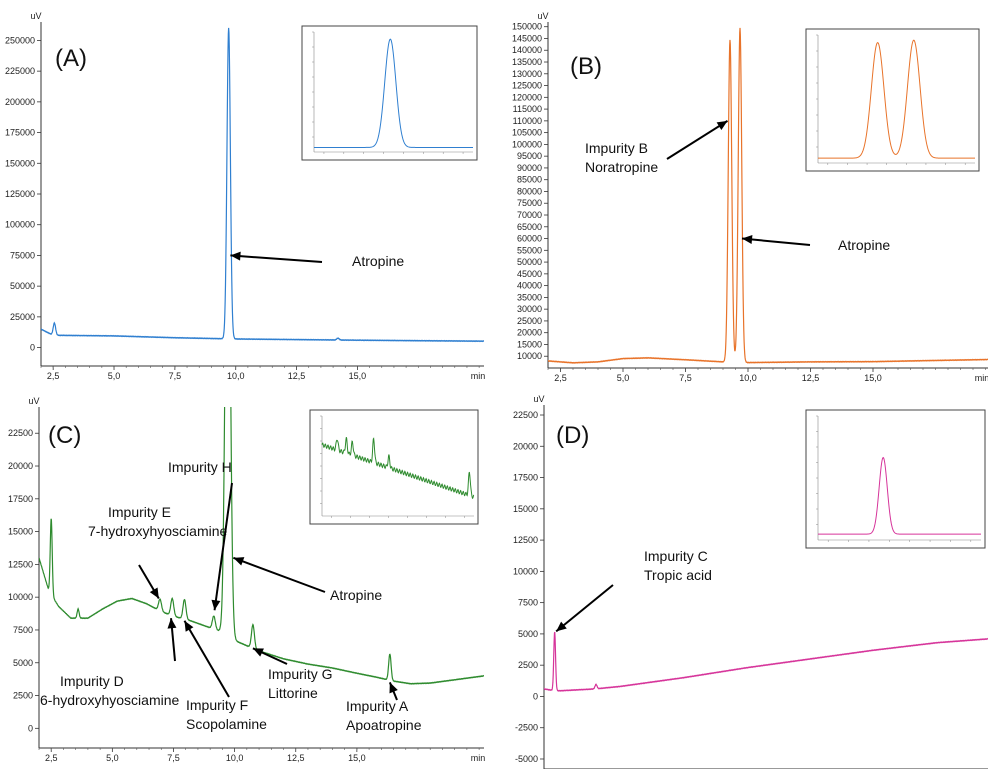 Image resolution: width=988 pixels, height=769 pixels. I want to click on x-tick-label: 12,5, so click(296, 758).